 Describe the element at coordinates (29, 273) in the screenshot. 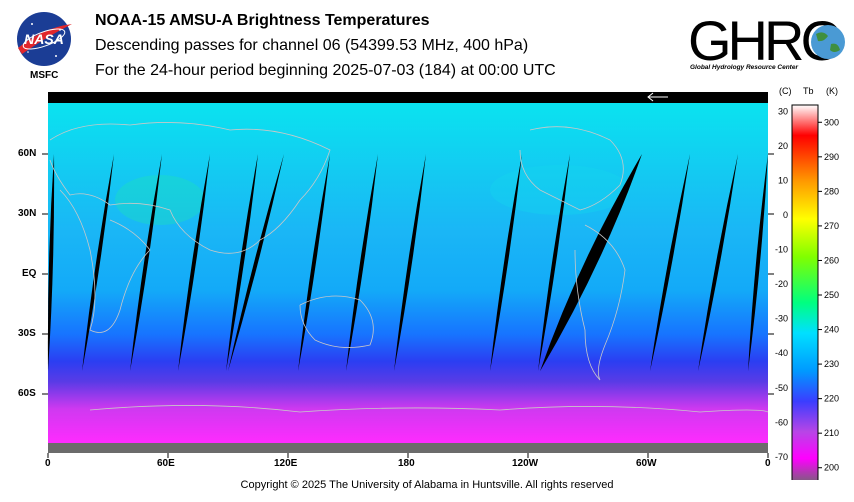

I see `y-tick-label: EQ` at that location.